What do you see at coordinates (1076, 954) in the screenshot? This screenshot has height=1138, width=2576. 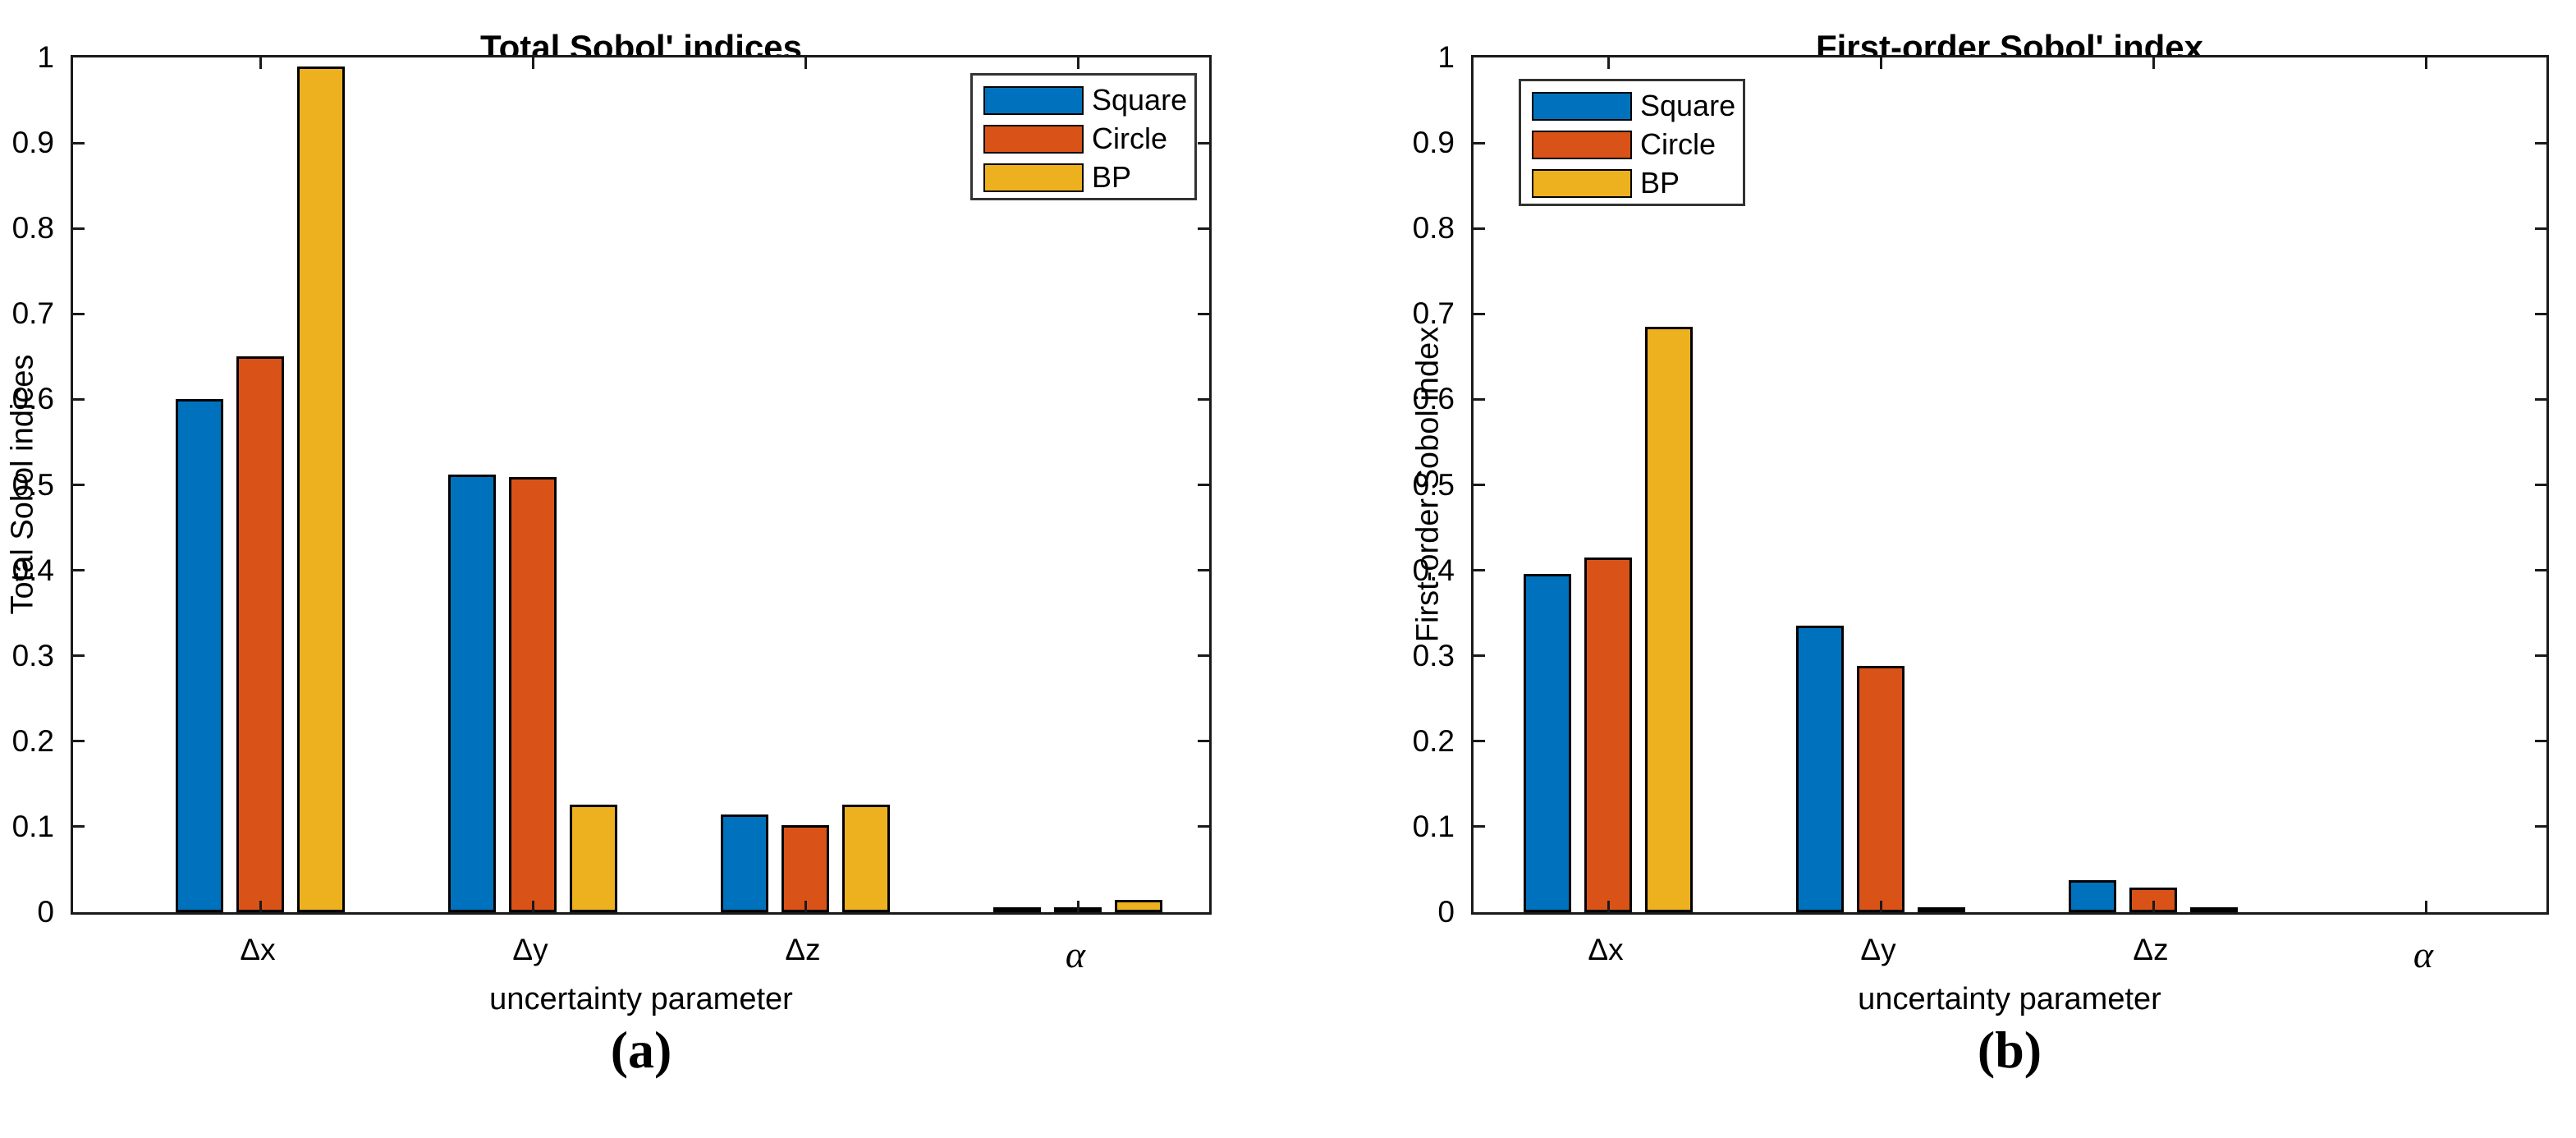 I see `x-tick-label: α` at bounding box center [1076, 954].